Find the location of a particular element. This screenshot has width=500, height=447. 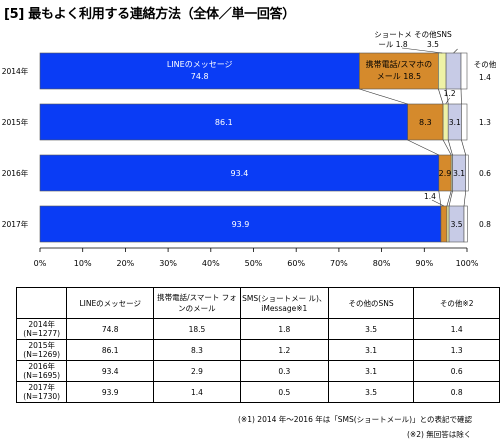

data-label: 2.9 is located at coordinates (445, 173).